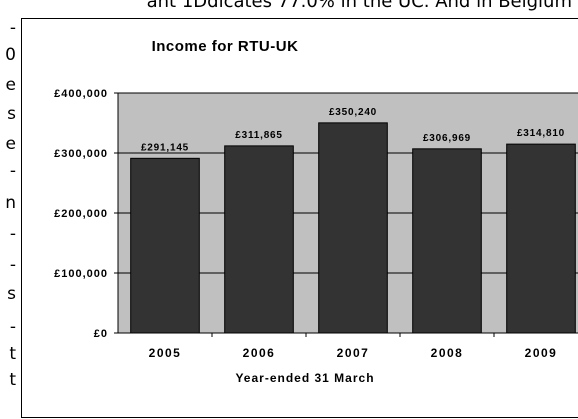 The image size is (578, 419). Describe the element at coordinates (10, 55) in the screenshot. I see `document-left-fragment: 0` at that location.